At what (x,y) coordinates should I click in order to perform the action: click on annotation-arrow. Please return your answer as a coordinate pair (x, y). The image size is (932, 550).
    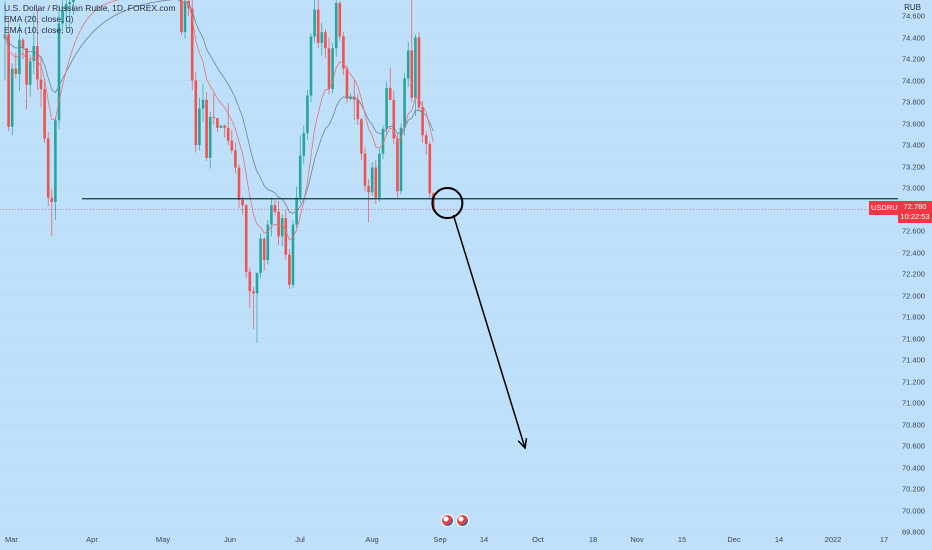
    Looking at the image, I should click on (489, 331).